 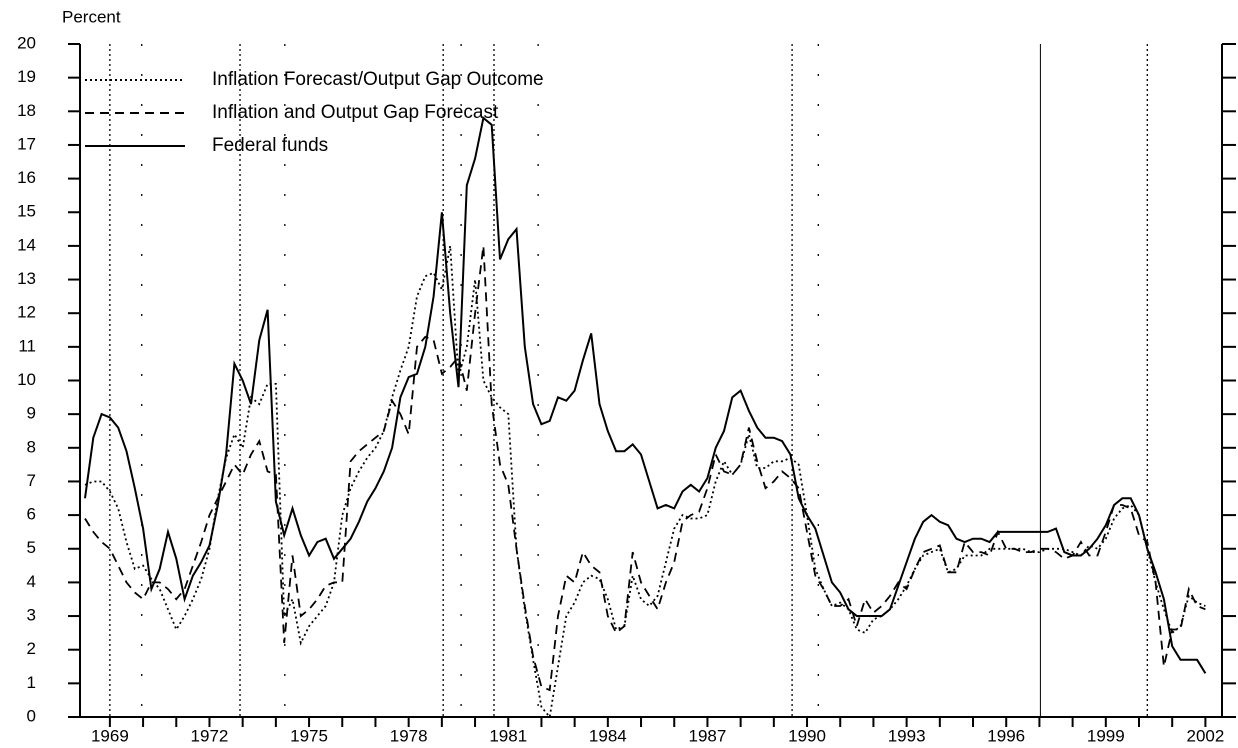 What do you see at coordinates (26, 312) in the screenshot?
I see `y-tick-label: 12` at bounding box center [26, 312].